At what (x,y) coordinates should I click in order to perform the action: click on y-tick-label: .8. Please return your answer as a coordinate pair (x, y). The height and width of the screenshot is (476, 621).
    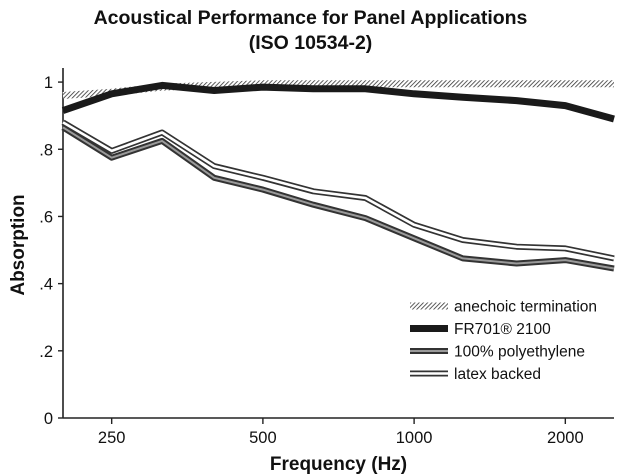
    Looking at the image, I should click on (46, 150).